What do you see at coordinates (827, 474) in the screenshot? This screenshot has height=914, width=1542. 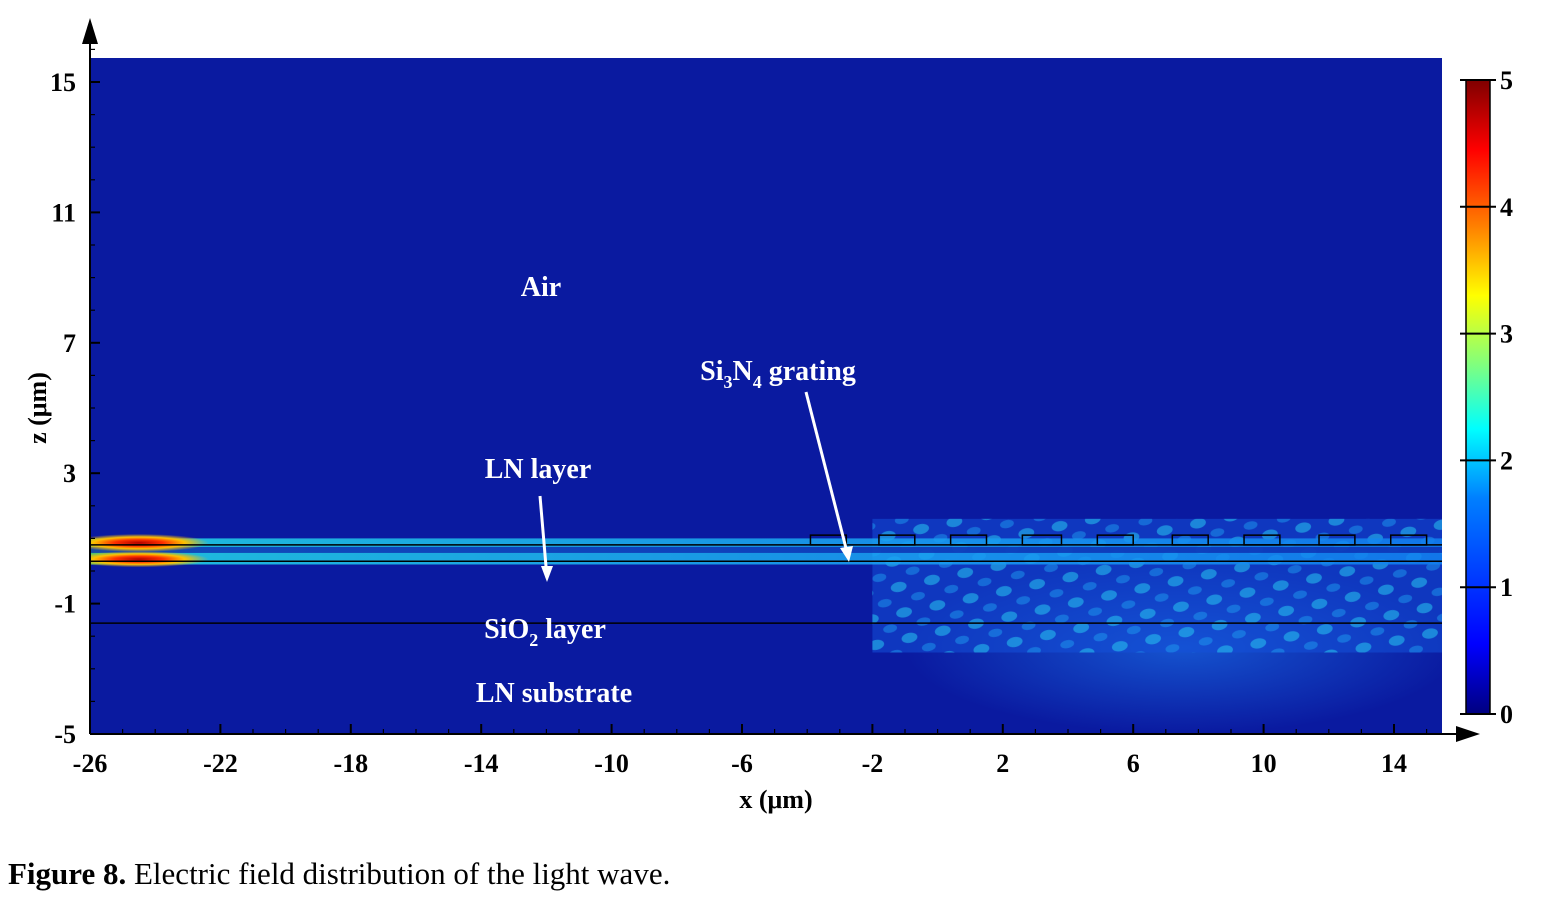 I see `grating-pointer` at bounding box center [827, 474].